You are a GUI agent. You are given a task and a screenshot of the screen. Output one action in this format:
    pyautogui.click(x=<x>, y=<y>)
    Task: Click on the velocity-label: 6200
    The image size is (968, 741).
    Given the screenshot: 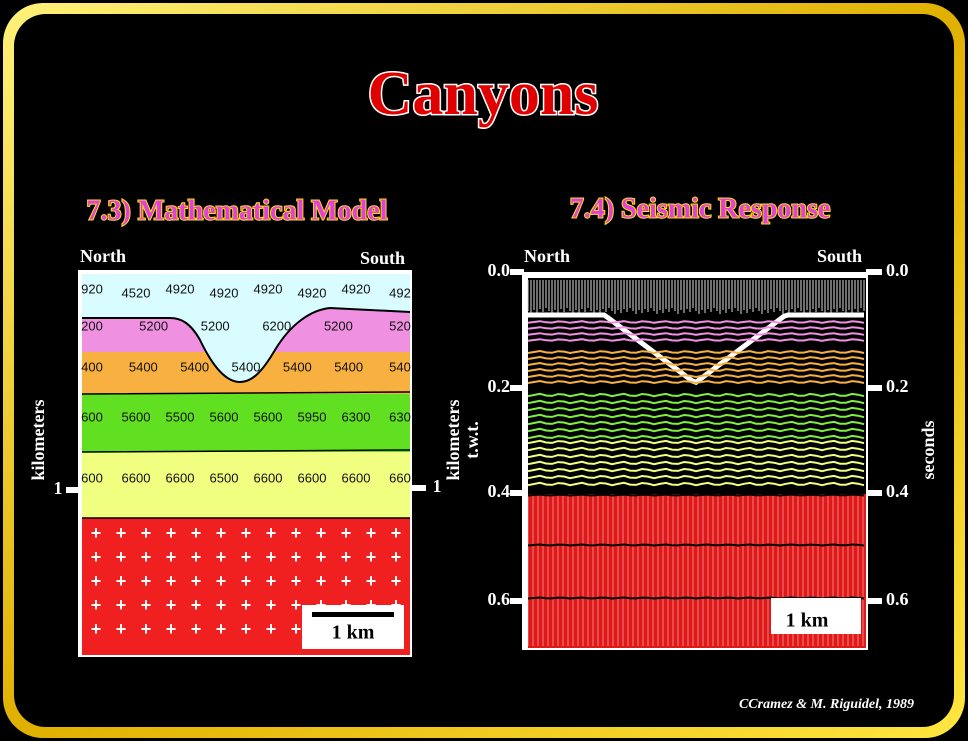 What is the action you would take?
    pyautogui.click(x=276, y=325)
    